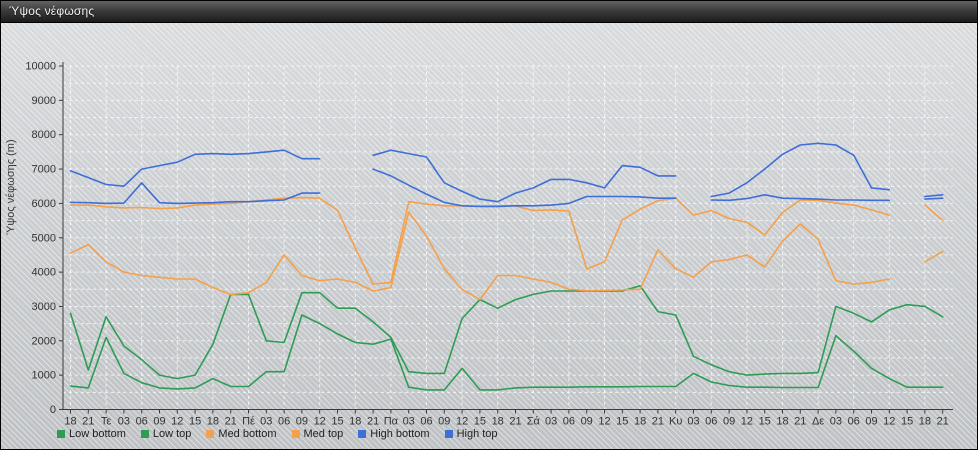  I want to click on x-tick-label: Πα, so click(391, 422).